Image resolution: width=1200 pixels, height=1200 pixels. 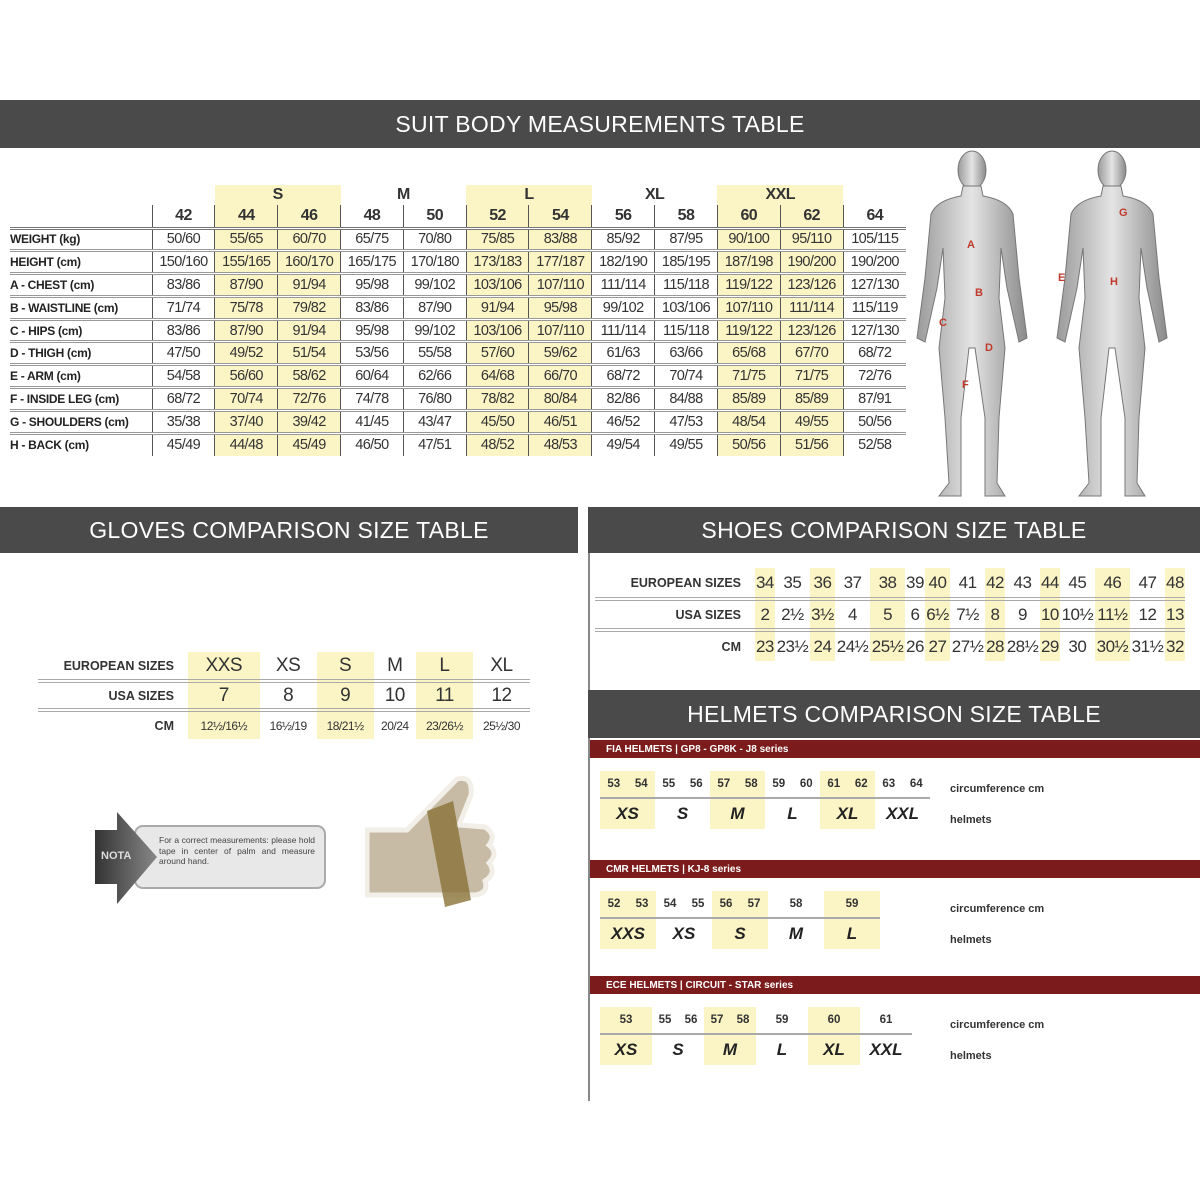 I want to click on table-cell: 23, so click(x=765, y=645).